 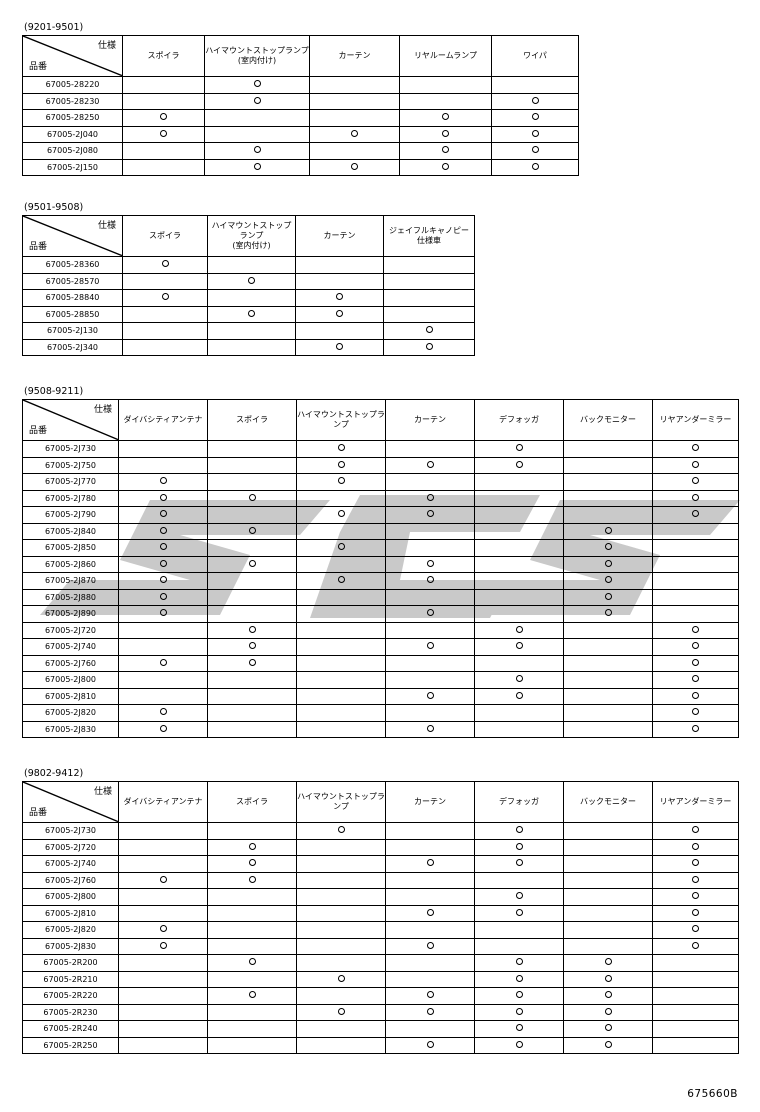 I want to click on table-row: 67005-28250, so click(x=300, y=118).